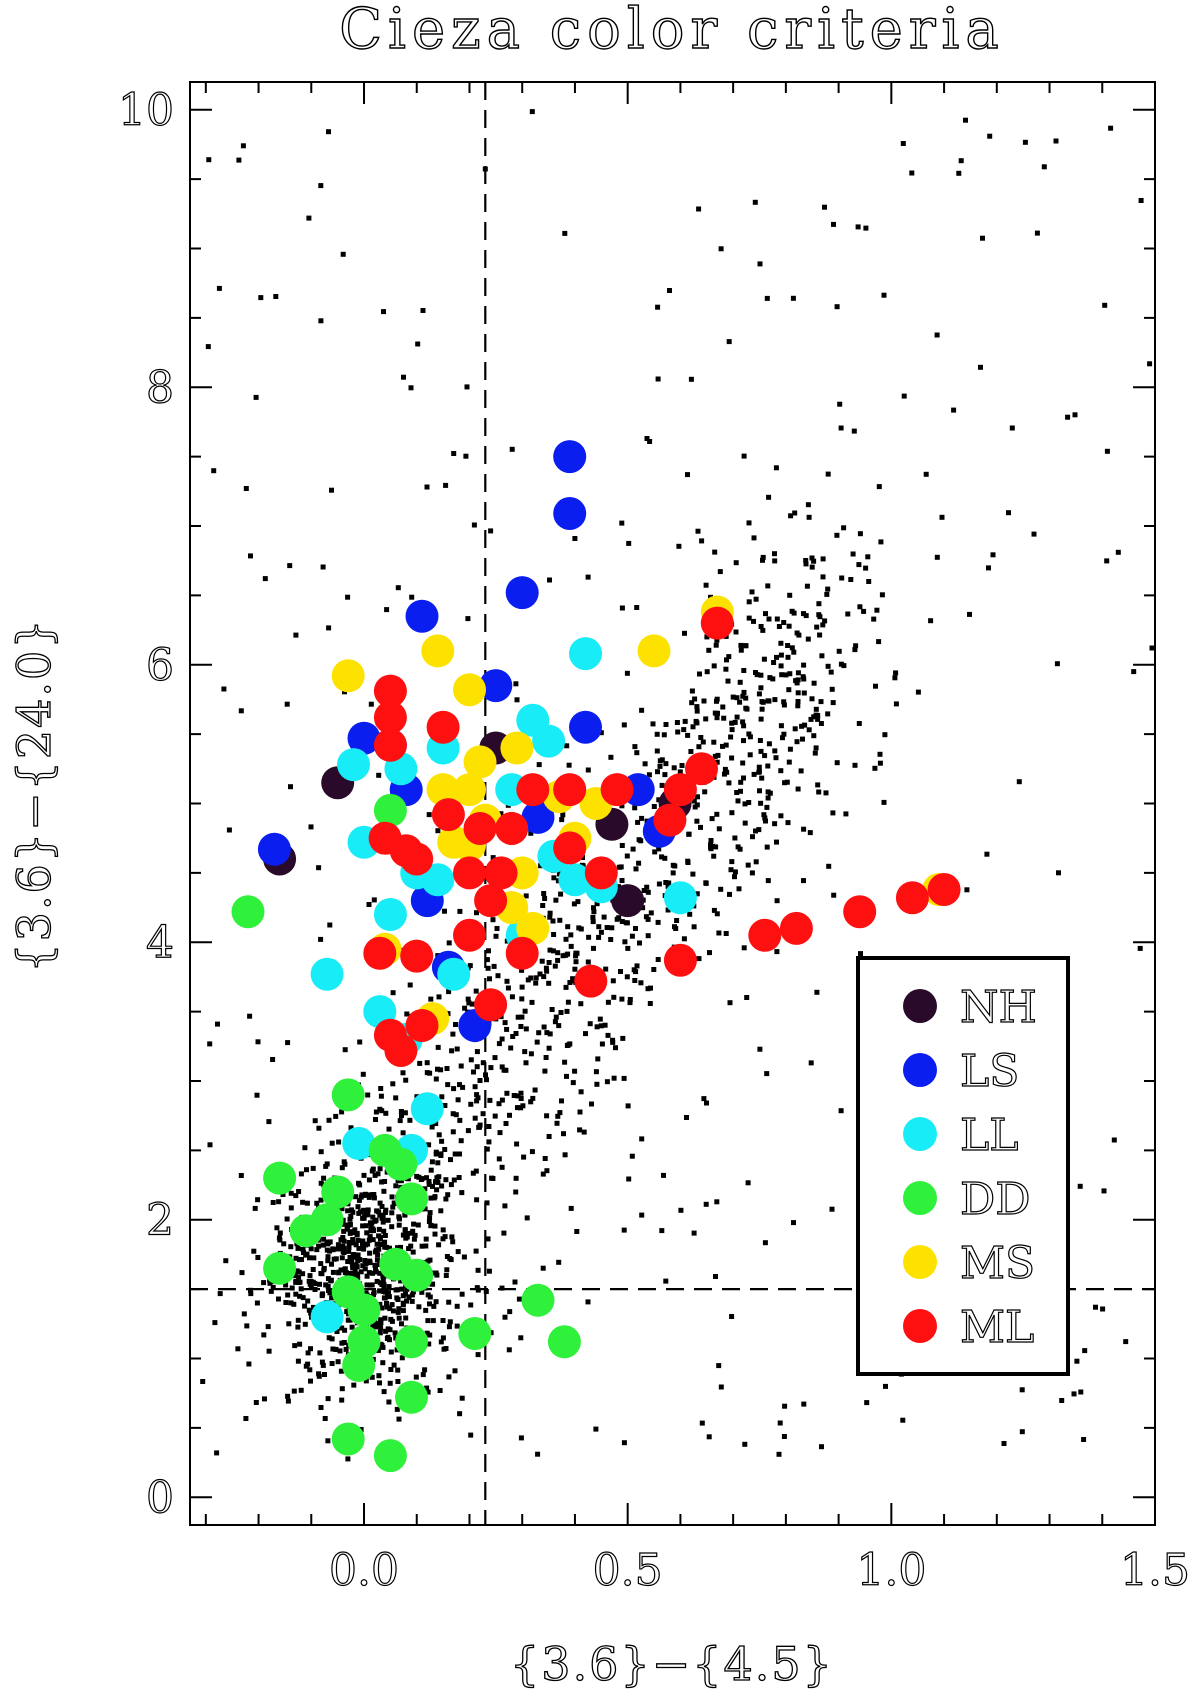 The image size is (1200, 1698). I want to click on y-axis-label: {3.6}−{24.0}, so click(34, 794).